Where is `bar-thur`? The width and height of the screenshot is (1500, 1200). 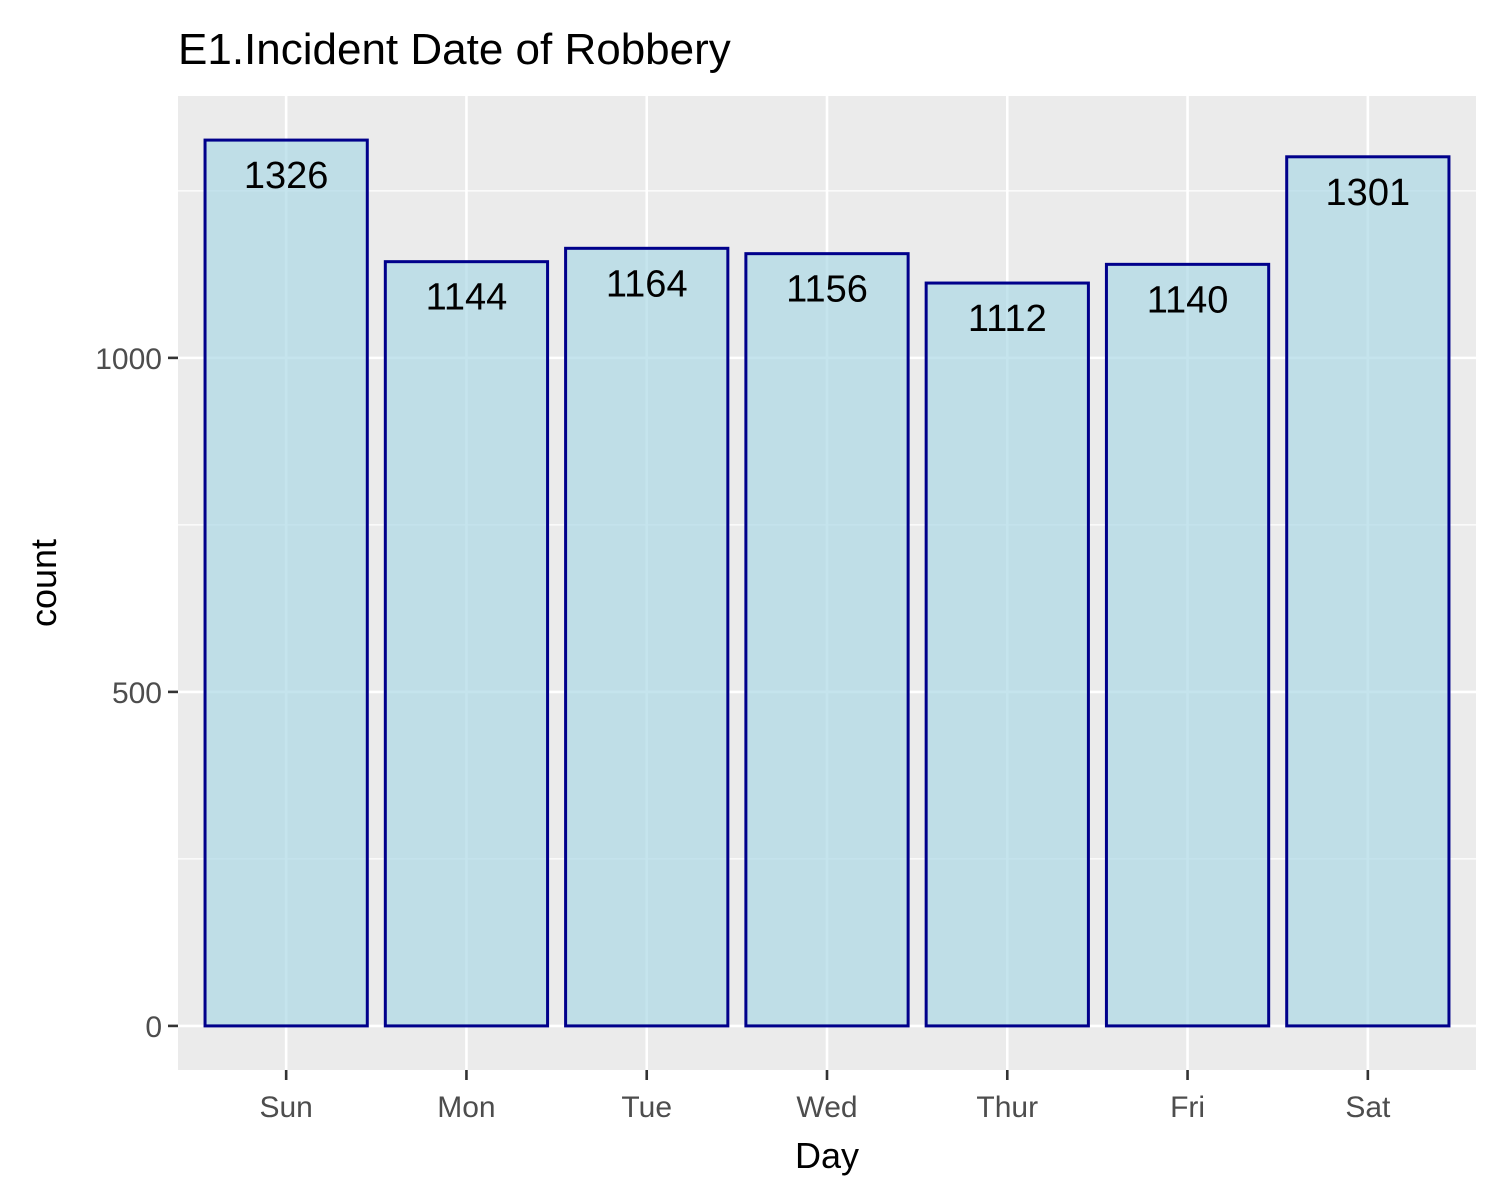
bar-thur is located at coordinates (1007, 654).